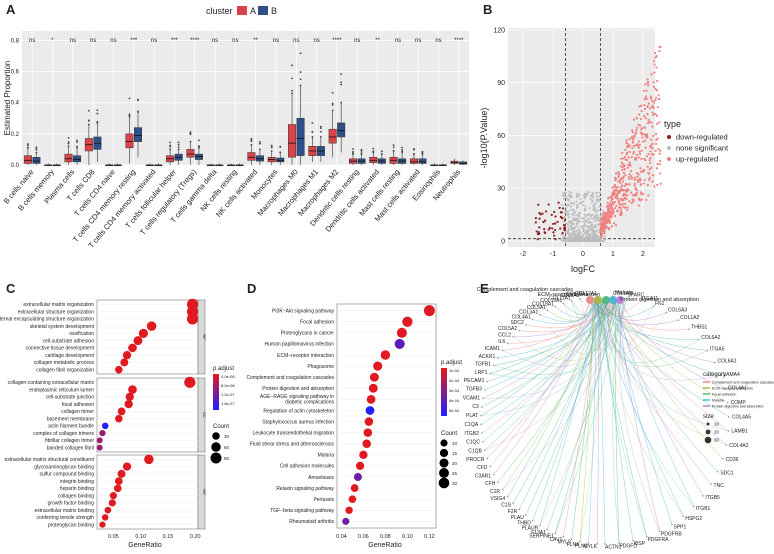 The width and height of the screenshot is (774, 554). I want to click on panel-d-term-label: ECM−receptor interaction, so click(305, 356).